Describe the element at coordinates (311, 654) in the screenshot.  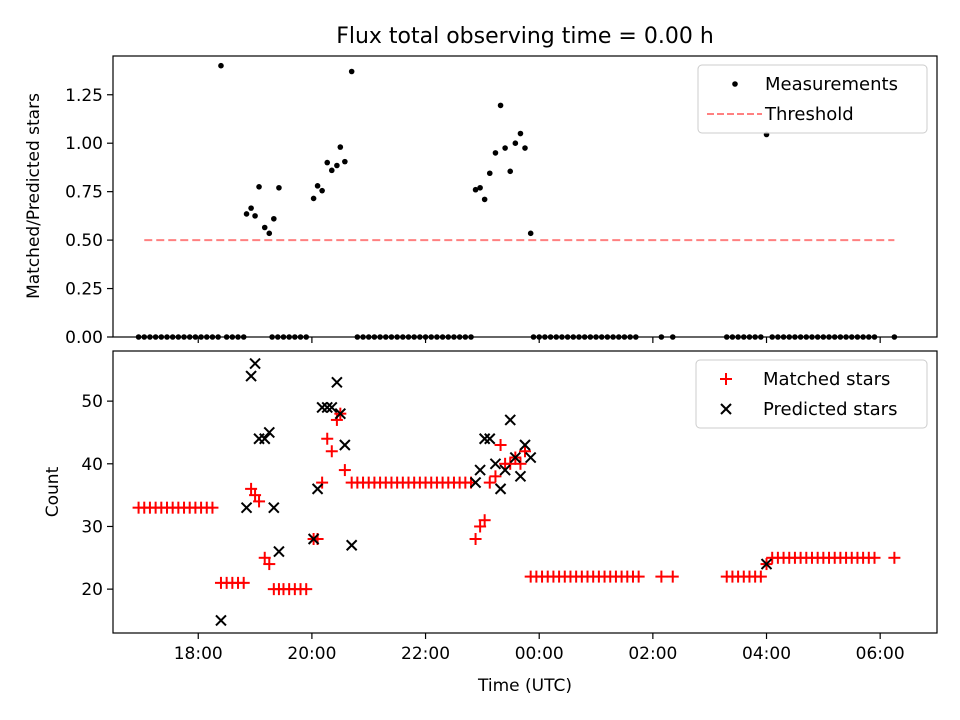
I see `count-x-tick-label: 20:00` at that location.